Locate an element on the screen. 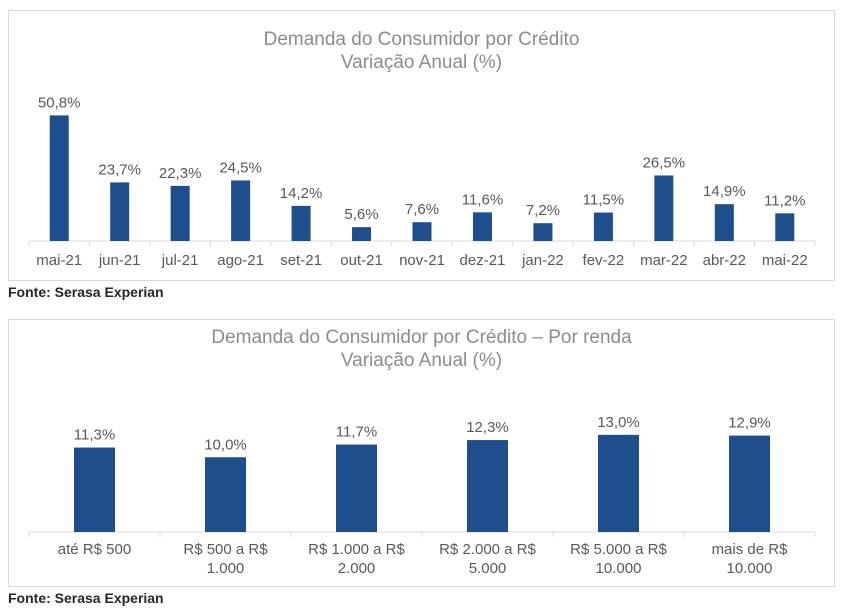 The image size is (852, 615). category-label: ago-21 is located at coordinates (240, 260).